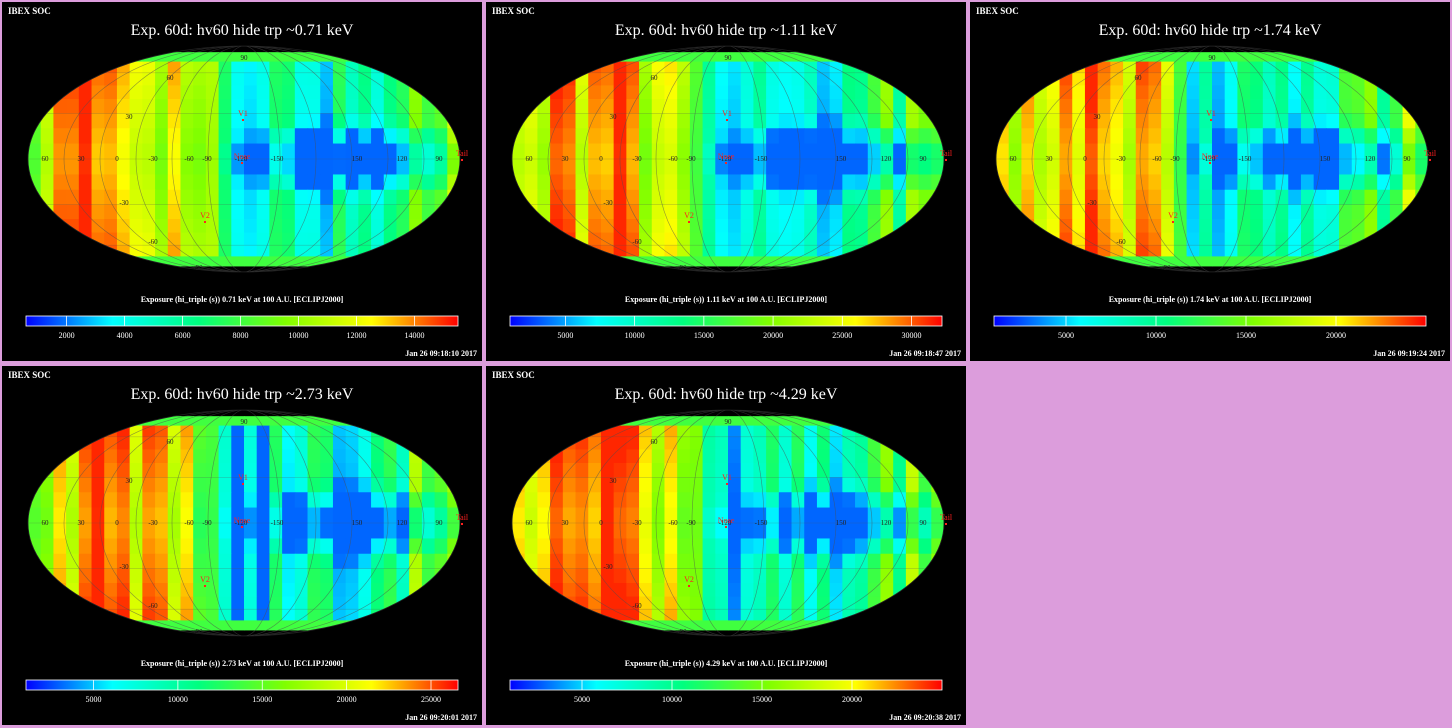 This screenshot has width=1452, height=728. What do you see at coordinates (673, 523) in the screenshot?
I see `longitude-label: -60` at bounding box center [673, 523].